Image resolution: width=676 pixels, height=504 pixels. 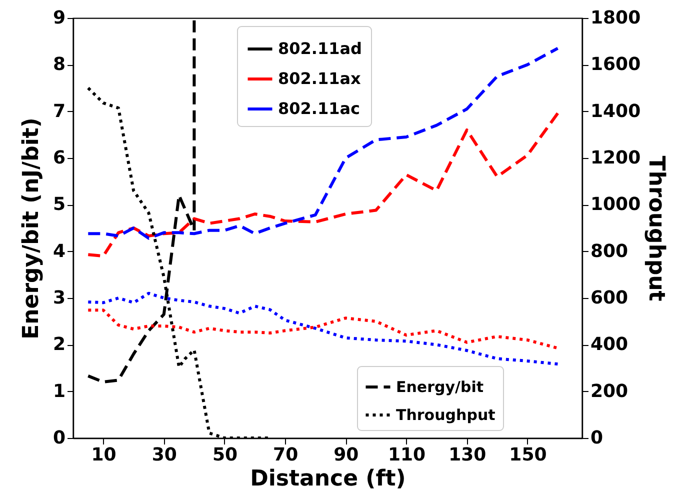 I want to click on y2-tick-label: 200, so click(x=609, y=391).